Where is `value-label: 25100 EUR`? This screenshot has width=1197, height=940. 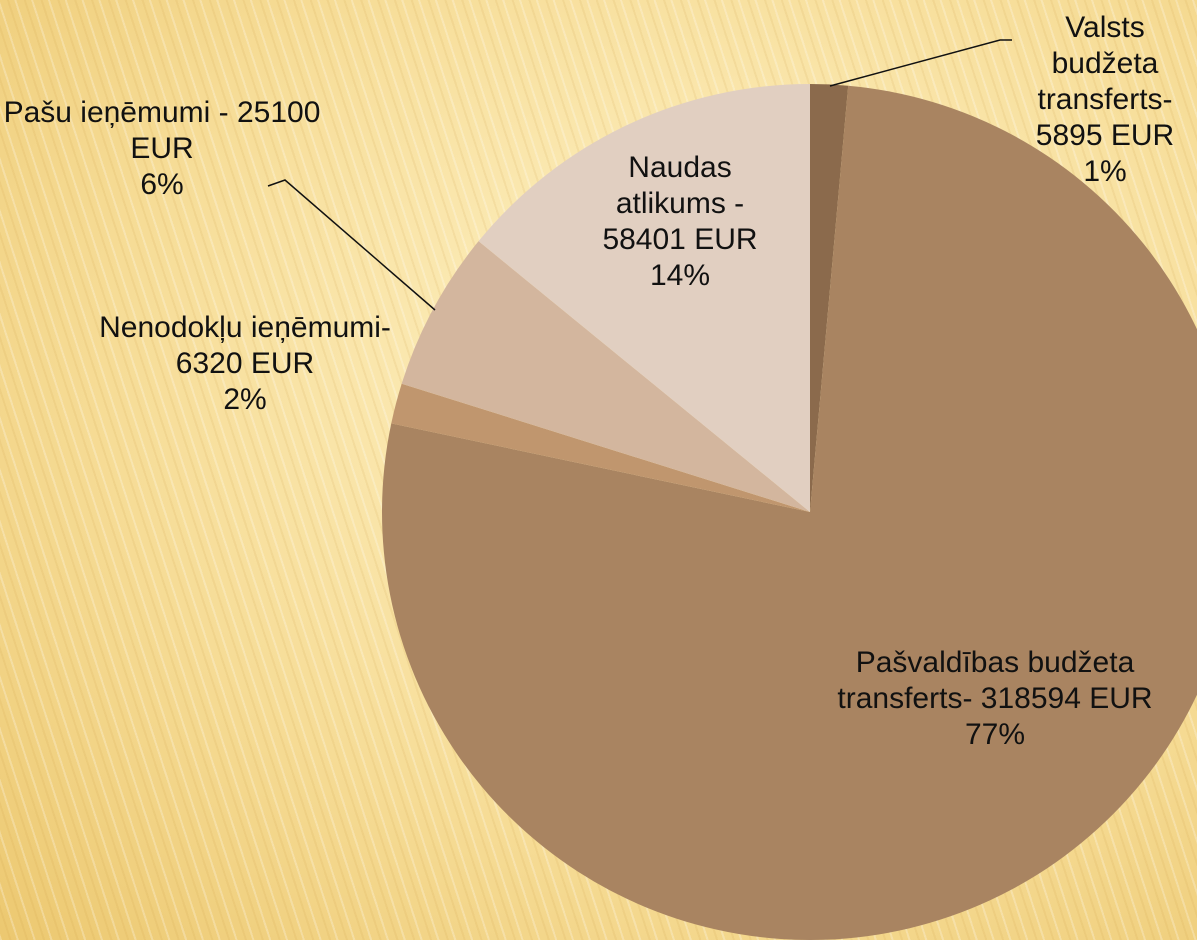
value-label: 25100 EUR is located at coordinates (225, 130).